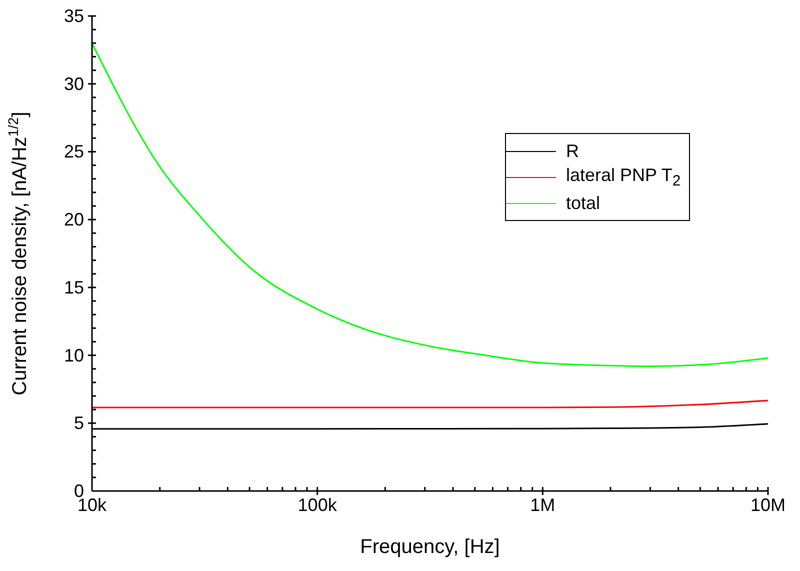 This screenshot has width=800, height=571. Describe the element at coordinates (572, 151) in the screenshot. I see `legend-label: R` at that location.